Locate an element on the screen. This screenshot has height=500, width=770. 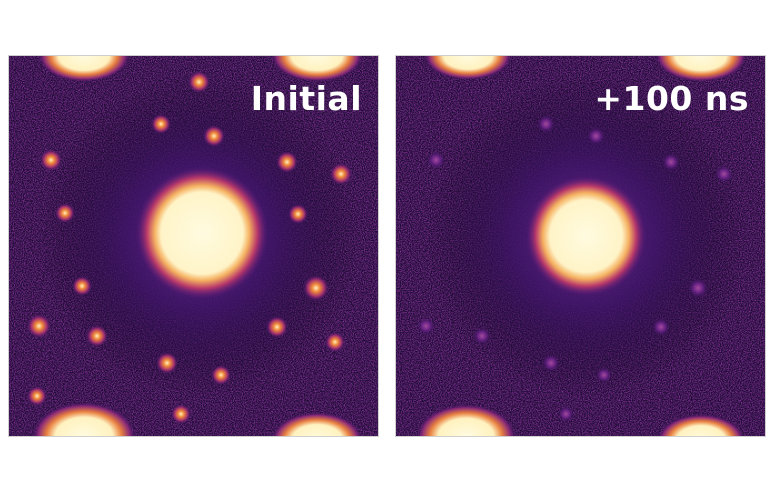
panel-label-100ns: +100 ns is located at coordinates (671, 98).